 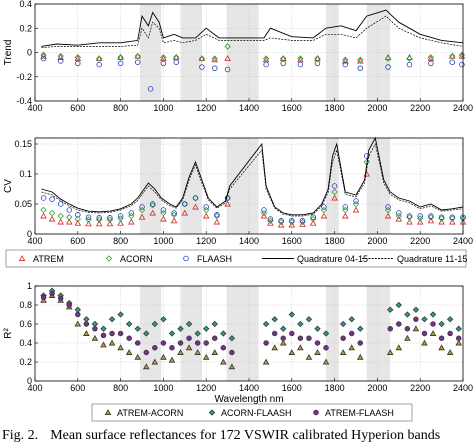 I want to click on legend-item-quadrature-04-15: Quadrature 04-15, so click(x=315, y=259).